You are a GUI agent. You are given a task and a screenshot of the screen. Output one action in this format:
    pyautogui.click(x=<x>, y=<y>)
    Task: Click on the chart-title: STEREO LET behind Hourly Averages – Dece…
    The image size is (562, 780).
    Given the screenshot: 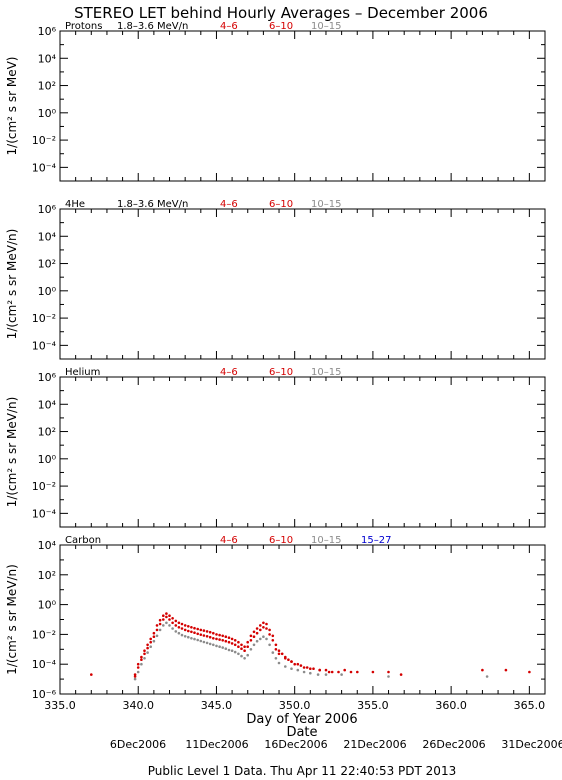 What is the action you would take?
    pyautogui.click(x=281, y=13)
    